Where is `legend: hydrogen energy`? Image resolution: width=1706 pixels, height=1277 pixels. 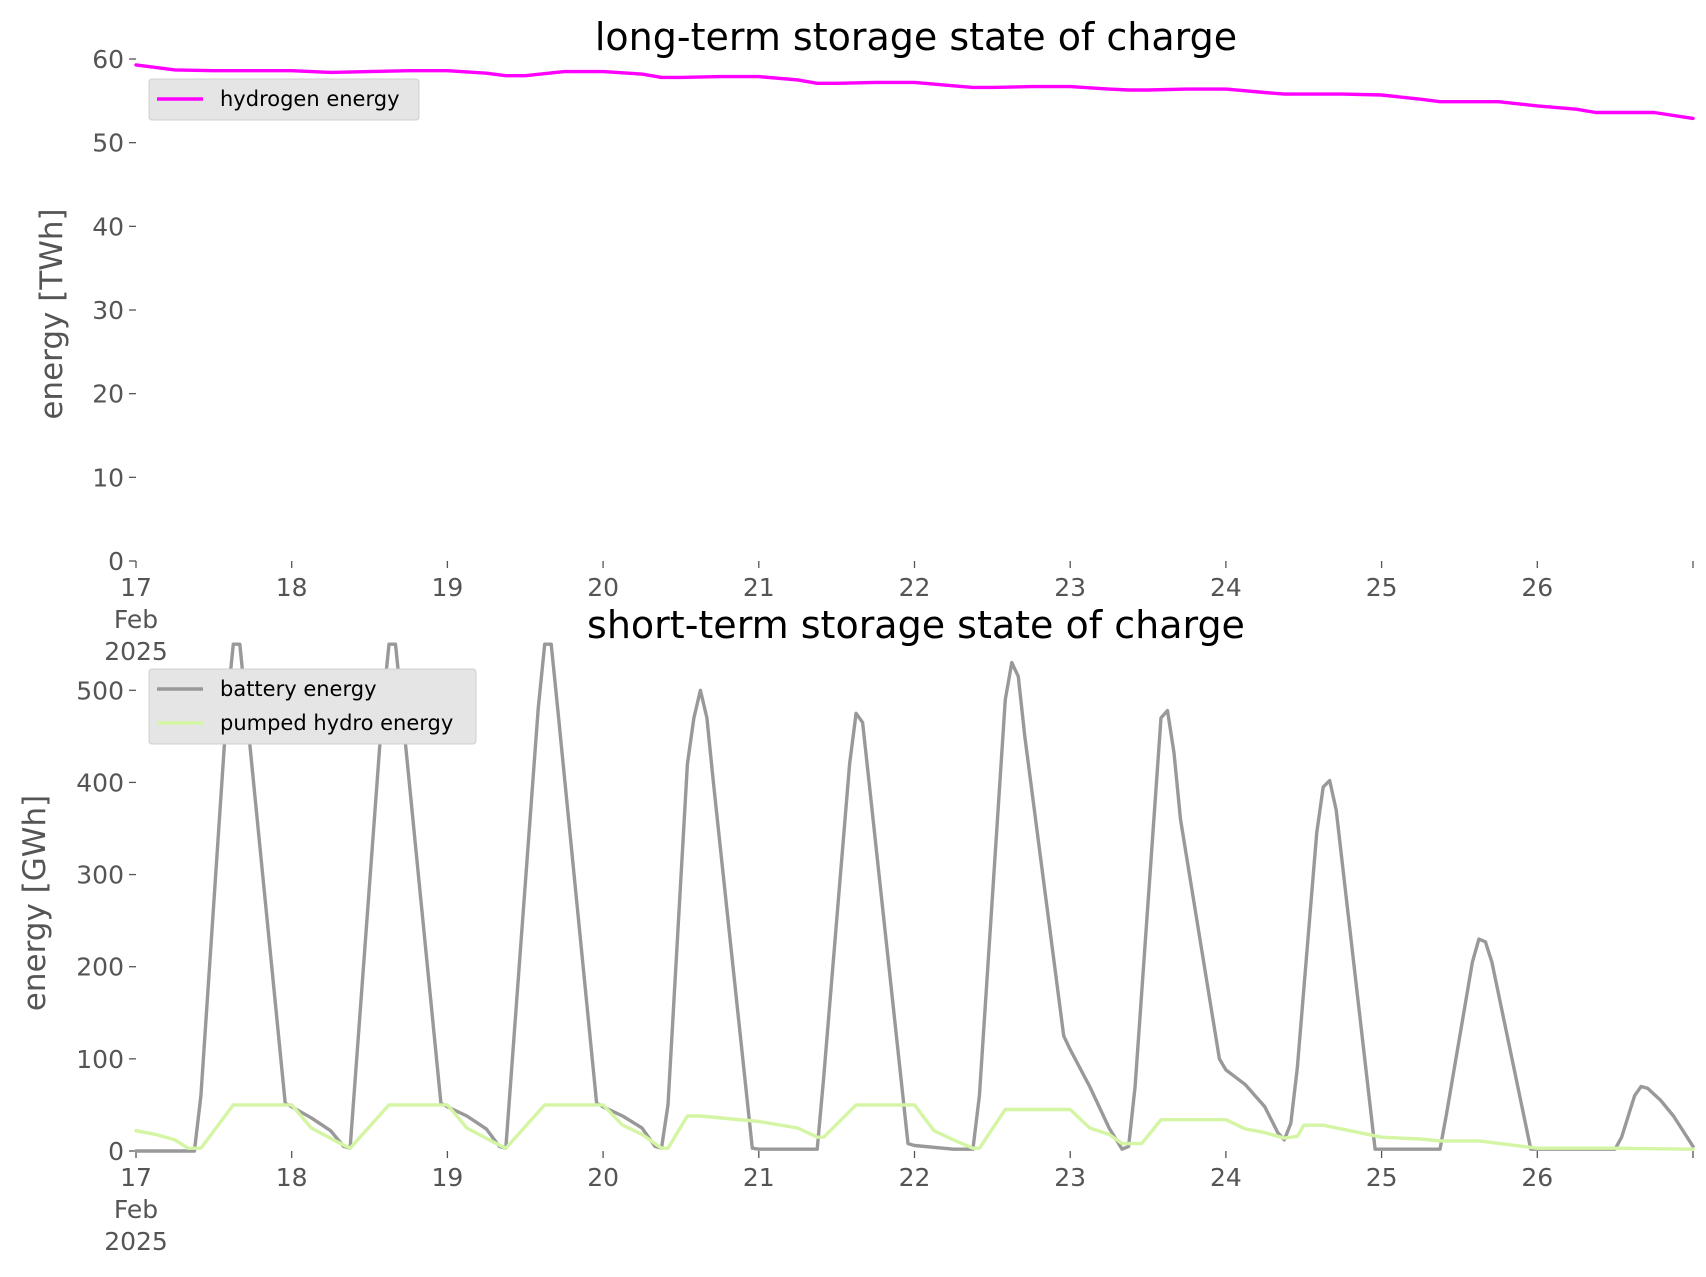 legend: hydrogen energy is located at coordinates (284, 99).